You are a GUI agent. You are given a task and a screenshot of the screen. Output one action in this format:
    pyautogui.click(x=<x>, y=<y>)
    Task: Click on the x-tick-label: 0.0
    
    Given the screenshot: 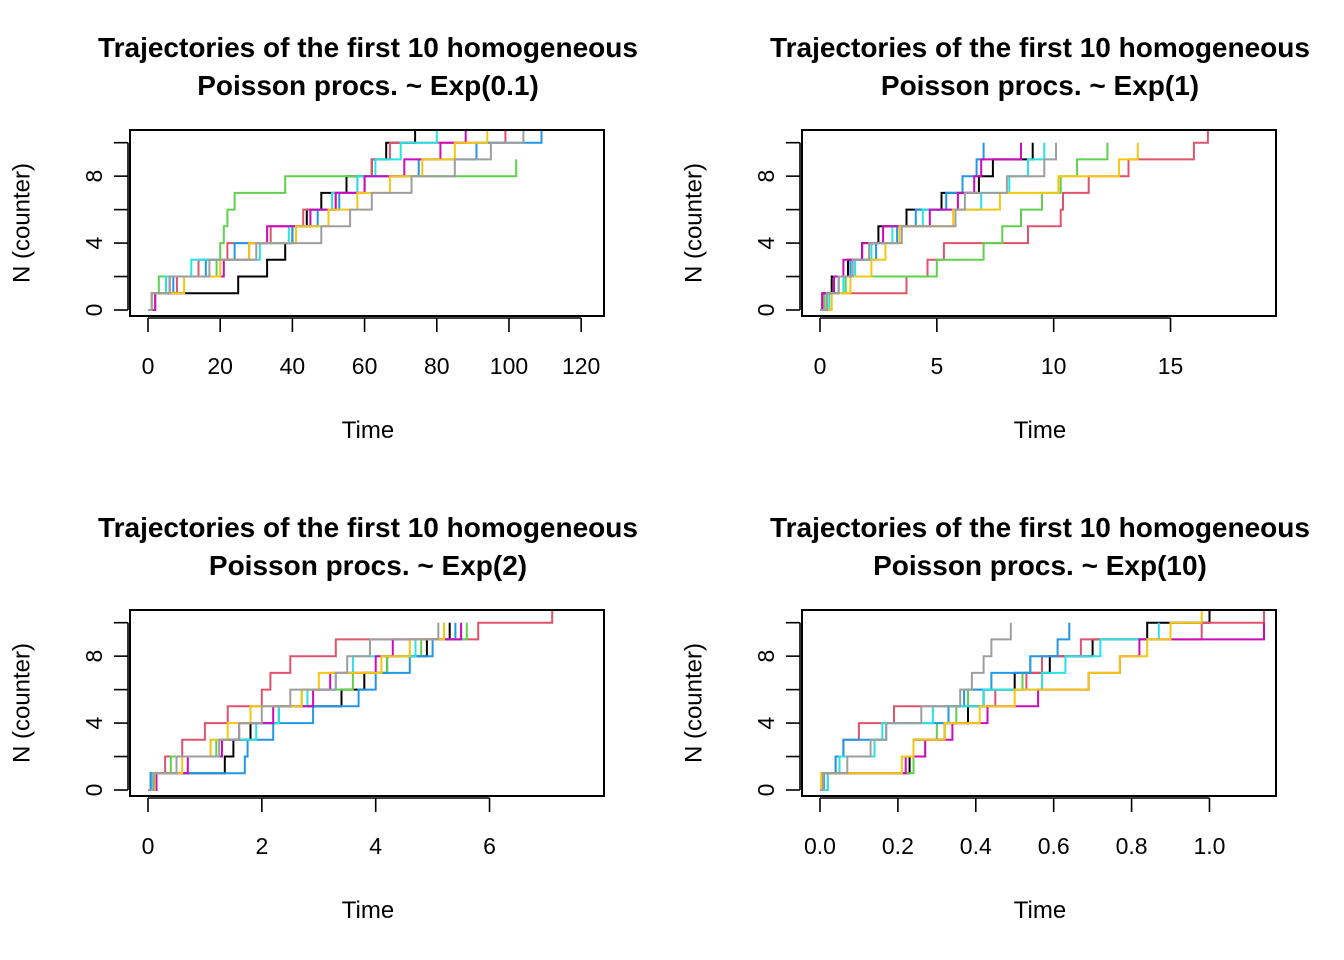 What is the action you would take?
    pyautogui.click(x=820, y=846)
    